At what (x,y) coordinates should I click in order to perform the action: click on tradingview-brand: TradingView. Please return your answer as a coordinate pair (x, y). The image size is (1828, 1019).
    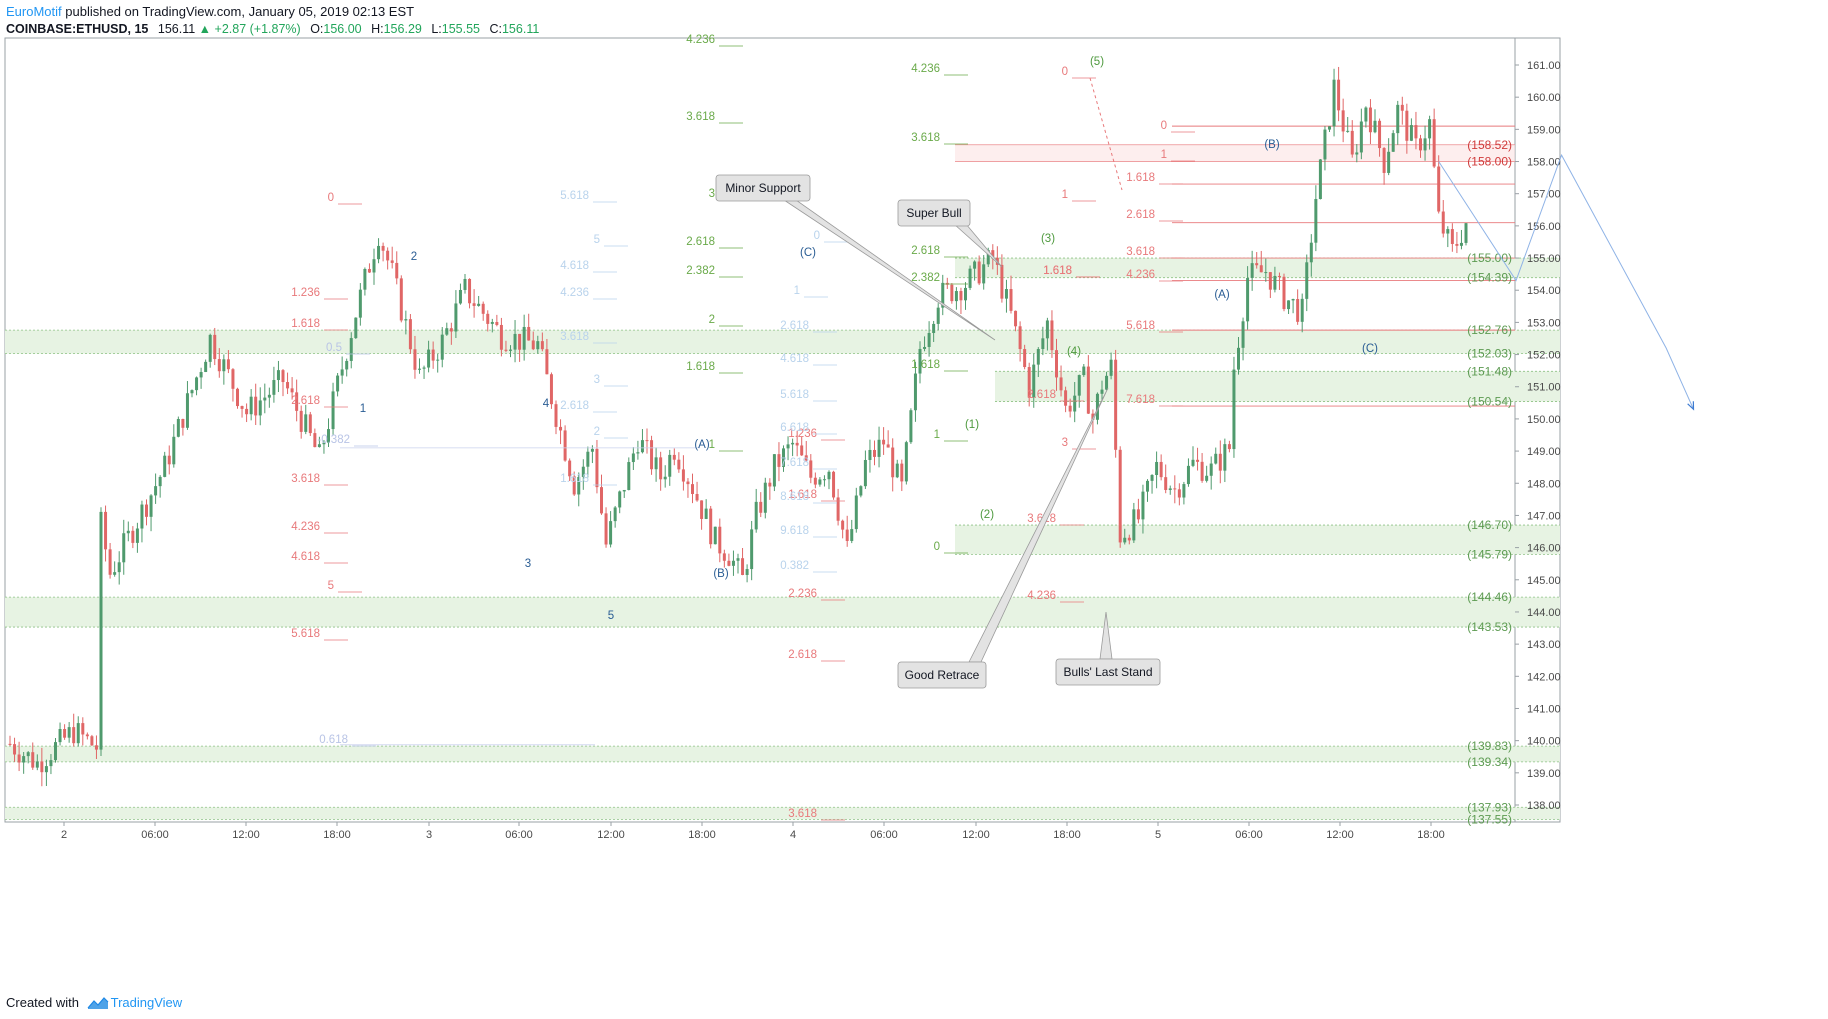
    Looking at the image, I should click on (146, 1002).